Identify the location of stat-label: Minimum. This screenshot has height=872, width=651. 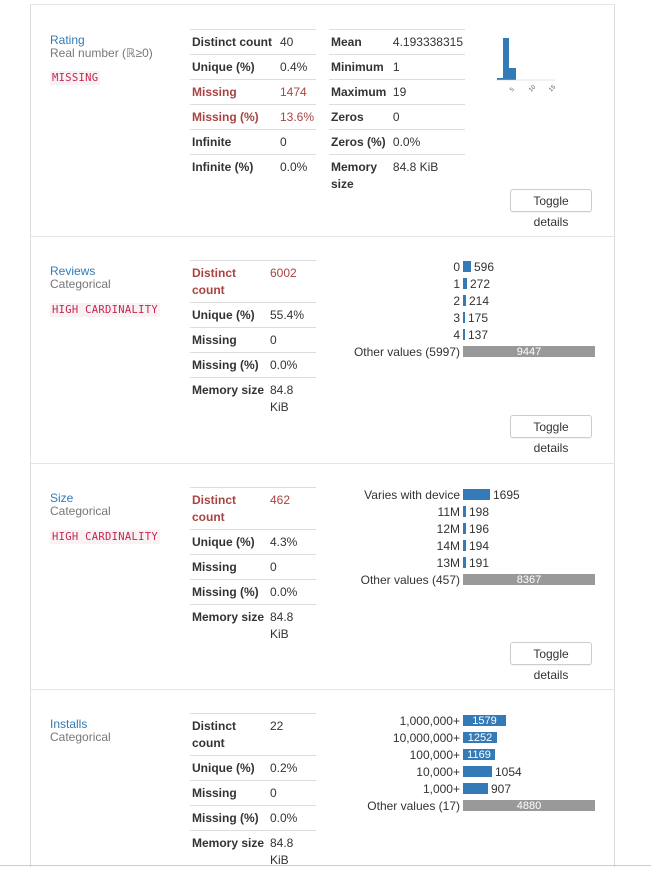
(360, 67).